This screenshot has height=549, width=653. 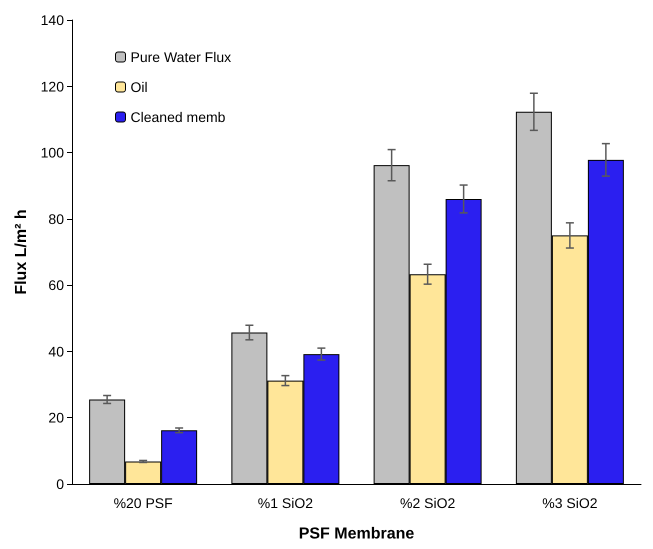 I want to click on x-tick-label: %3 SiO2, so click(x=570, y=503).